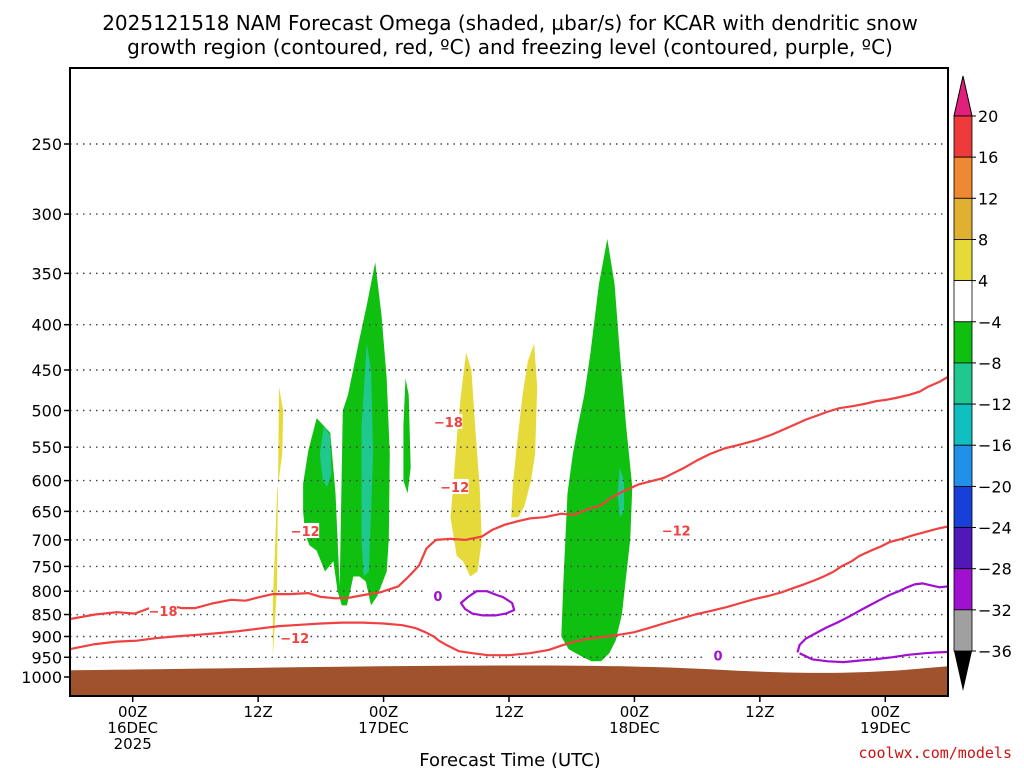 The width and height of the screenshot is (1024, 768). I want to click on y-tick-label-500: 500, so click(46, 411).